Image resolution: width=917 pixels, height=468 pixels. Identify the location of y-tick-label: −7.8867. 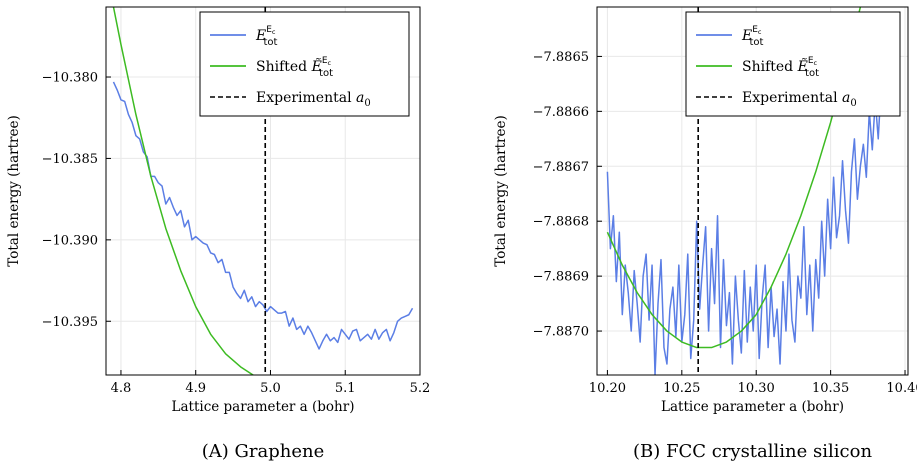
(561, 167).